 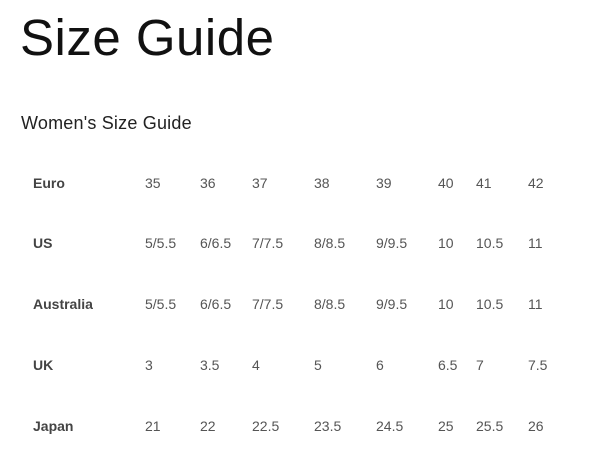 What do you see at coordinates (210, 365) in the screenshot?
I see `table-cell: 3.5` at bounding box center [210, 365].